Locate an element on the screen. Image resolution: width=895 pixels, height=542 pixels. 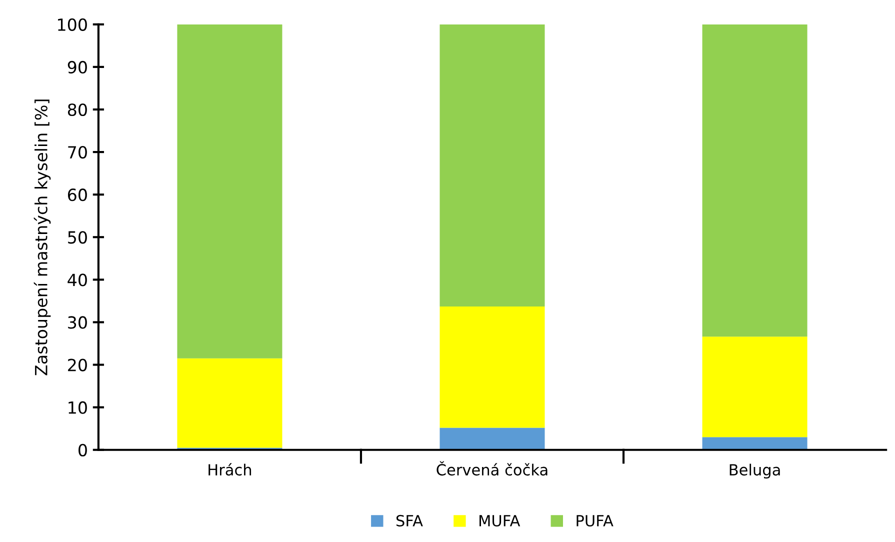
y-tick-label: 60 is located at coordinates (77, 195).